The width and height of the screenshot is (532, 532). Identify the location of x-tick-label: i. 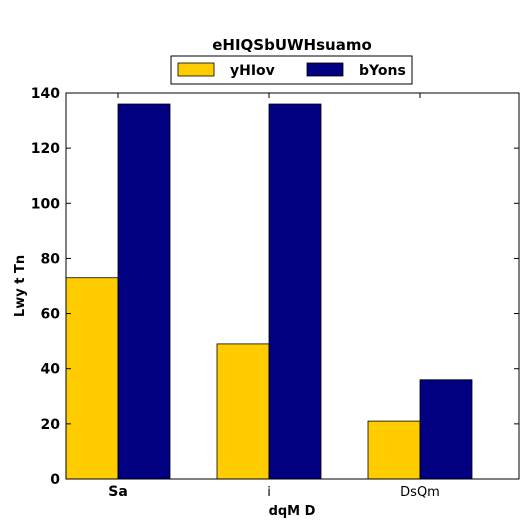
(269, 492).